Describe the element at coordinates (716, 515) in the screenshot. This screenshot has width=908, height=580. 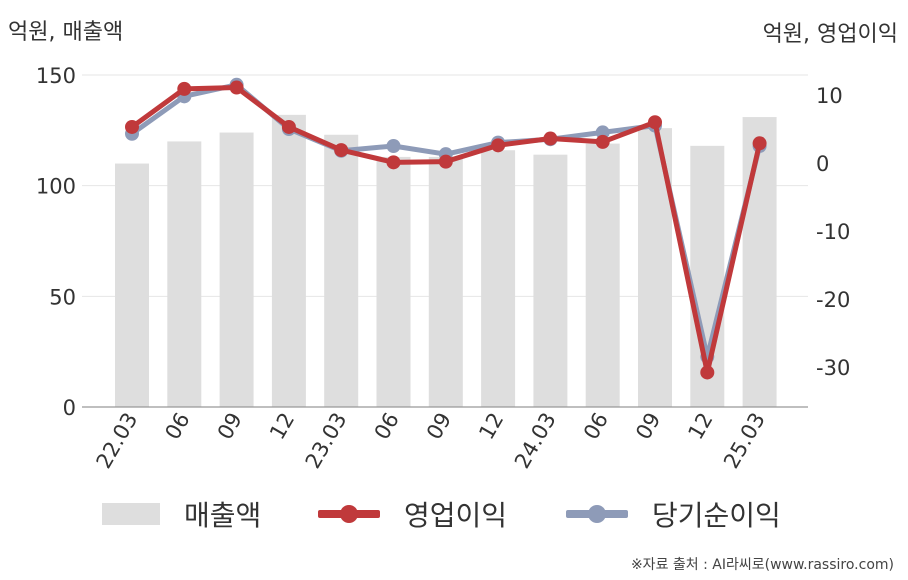
I see `legend-label-net-income: 당기순이익` at that location.